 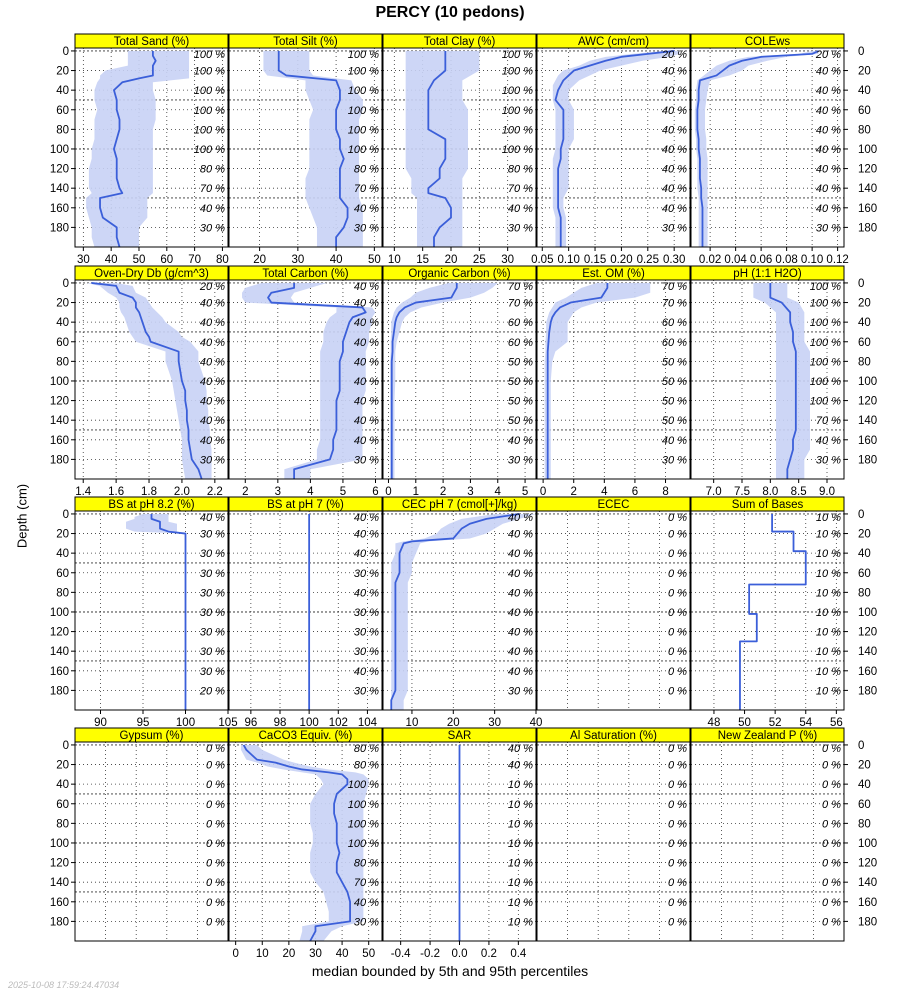 I want to click on pct-label: 60 %, so click(x=674, y=323).